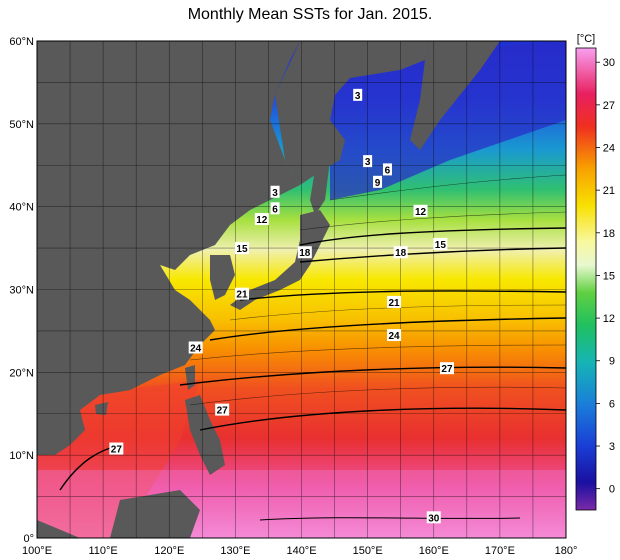 The width and height of the screenshot is (620, 560). I want to click on latitude-axis-labels: 0° 10°N 20°N 30°N 40°N 50°N 60°N, so click(21, 290).